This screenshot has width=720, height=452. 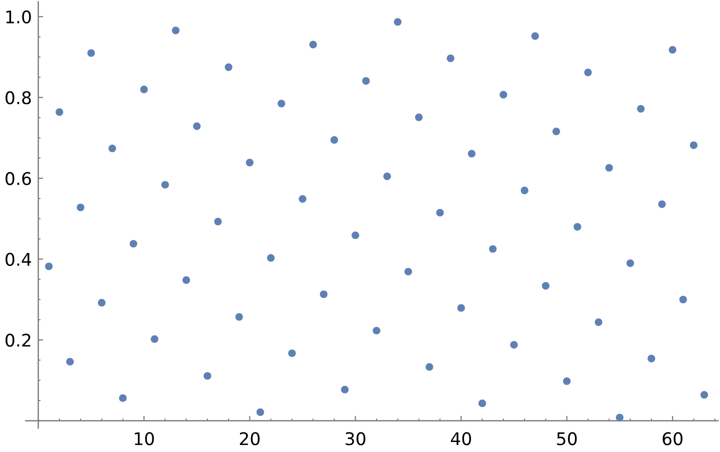 What do you see at coordinates (250, 439) in the screenshot?
I see `x-tick-label: 20` at bounding box center [250, 439].